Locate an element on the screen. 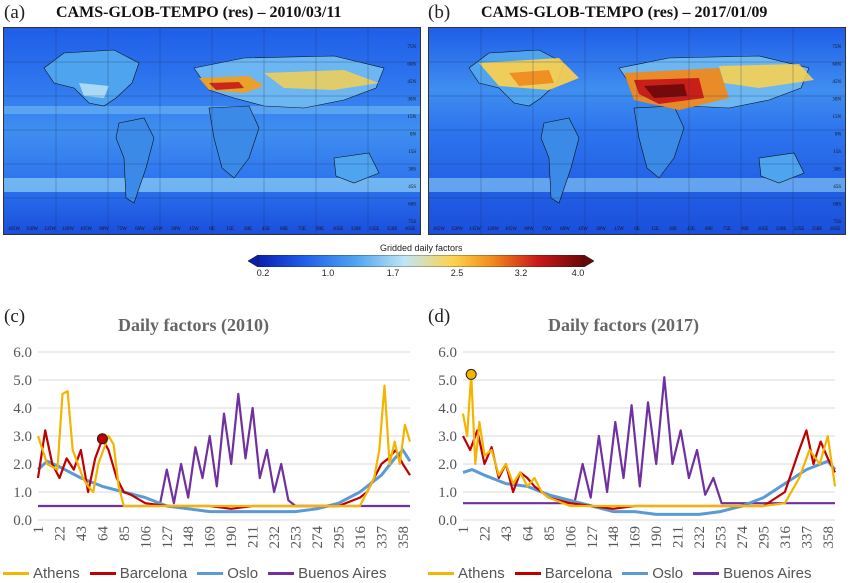 The height and width of the screenshot is (583, 850). map-lon-label: 30W is located at coordinates (176, 229).